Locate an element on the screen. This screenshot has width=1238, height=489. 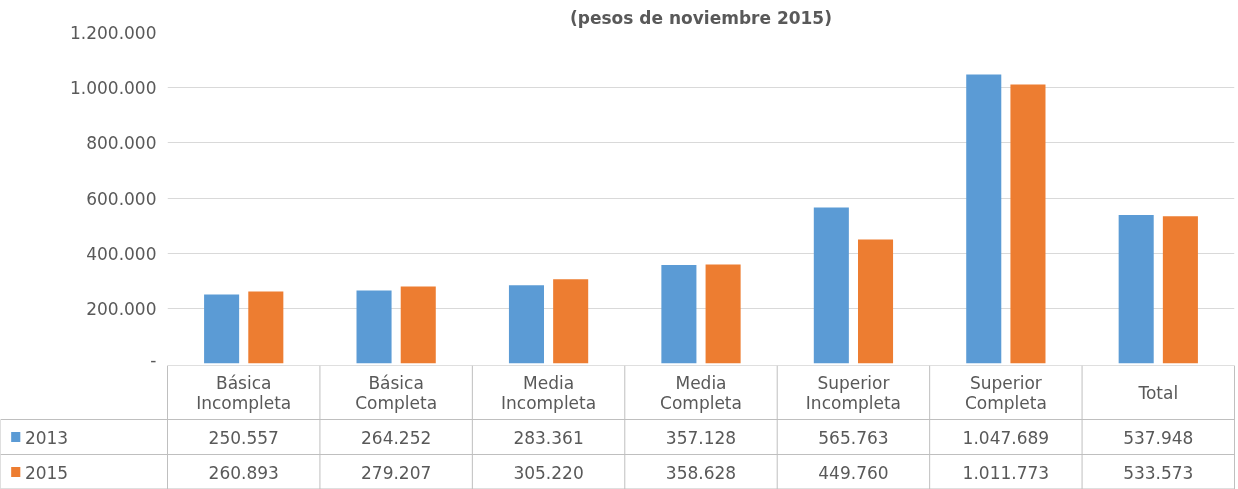
chart-title: (pesos de noviembre 2015) is located at coordinates (701, 17).